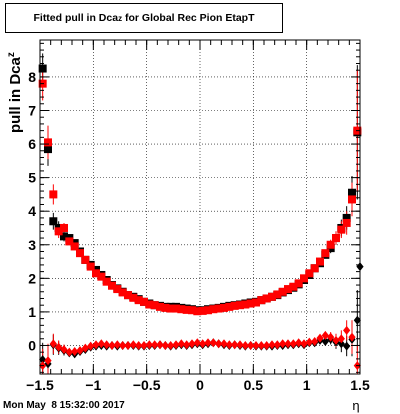 The width and height of the screenshot is (400, 414). What do you see at coordinates (32, 178) in the screenshot?
I see `y-tick-label: 5` at bounding box center [32, 178].